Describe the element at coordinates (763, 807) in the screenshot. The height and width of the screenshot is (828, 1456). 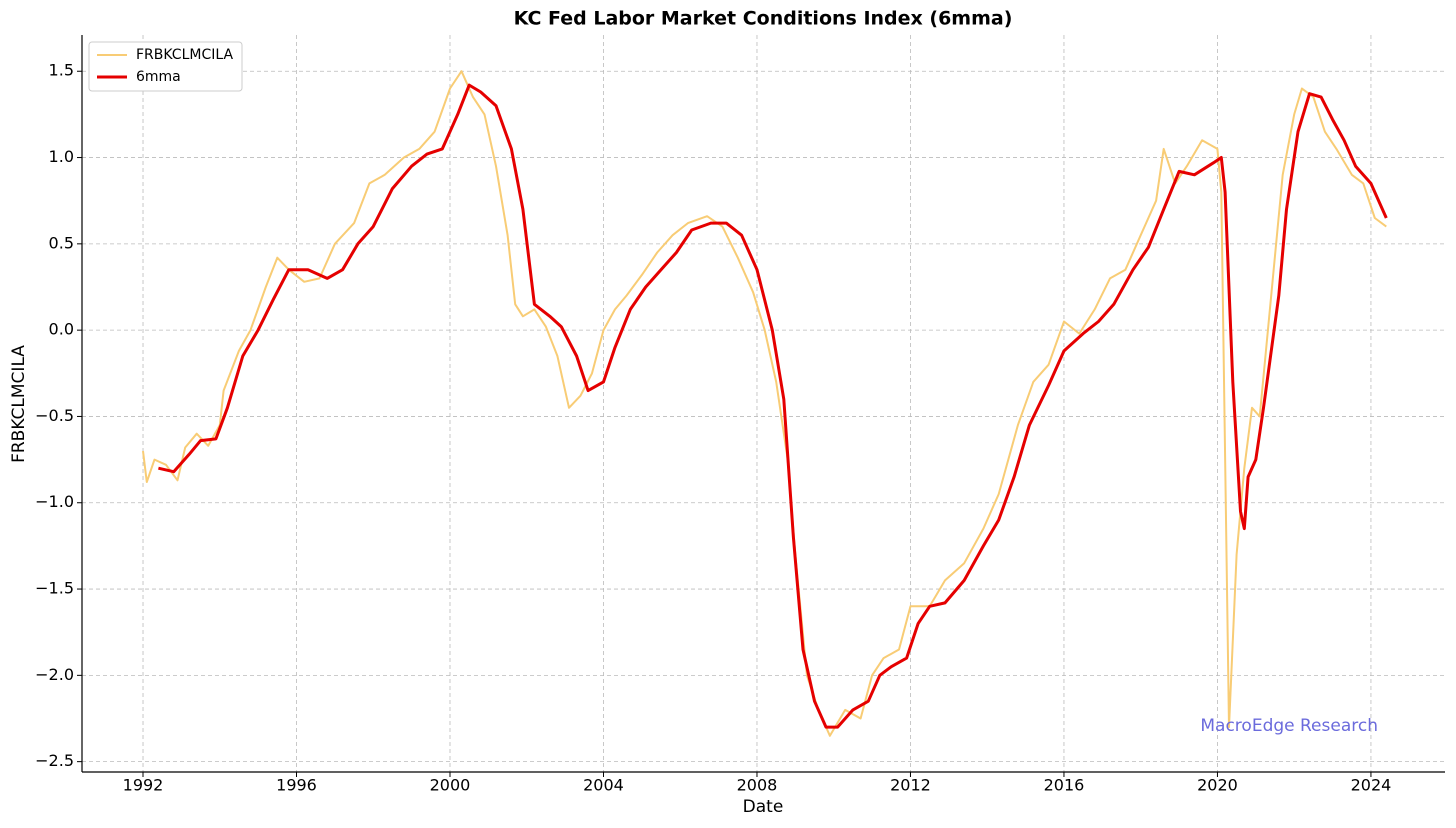
I see `x-axis-label: Date` at that location.